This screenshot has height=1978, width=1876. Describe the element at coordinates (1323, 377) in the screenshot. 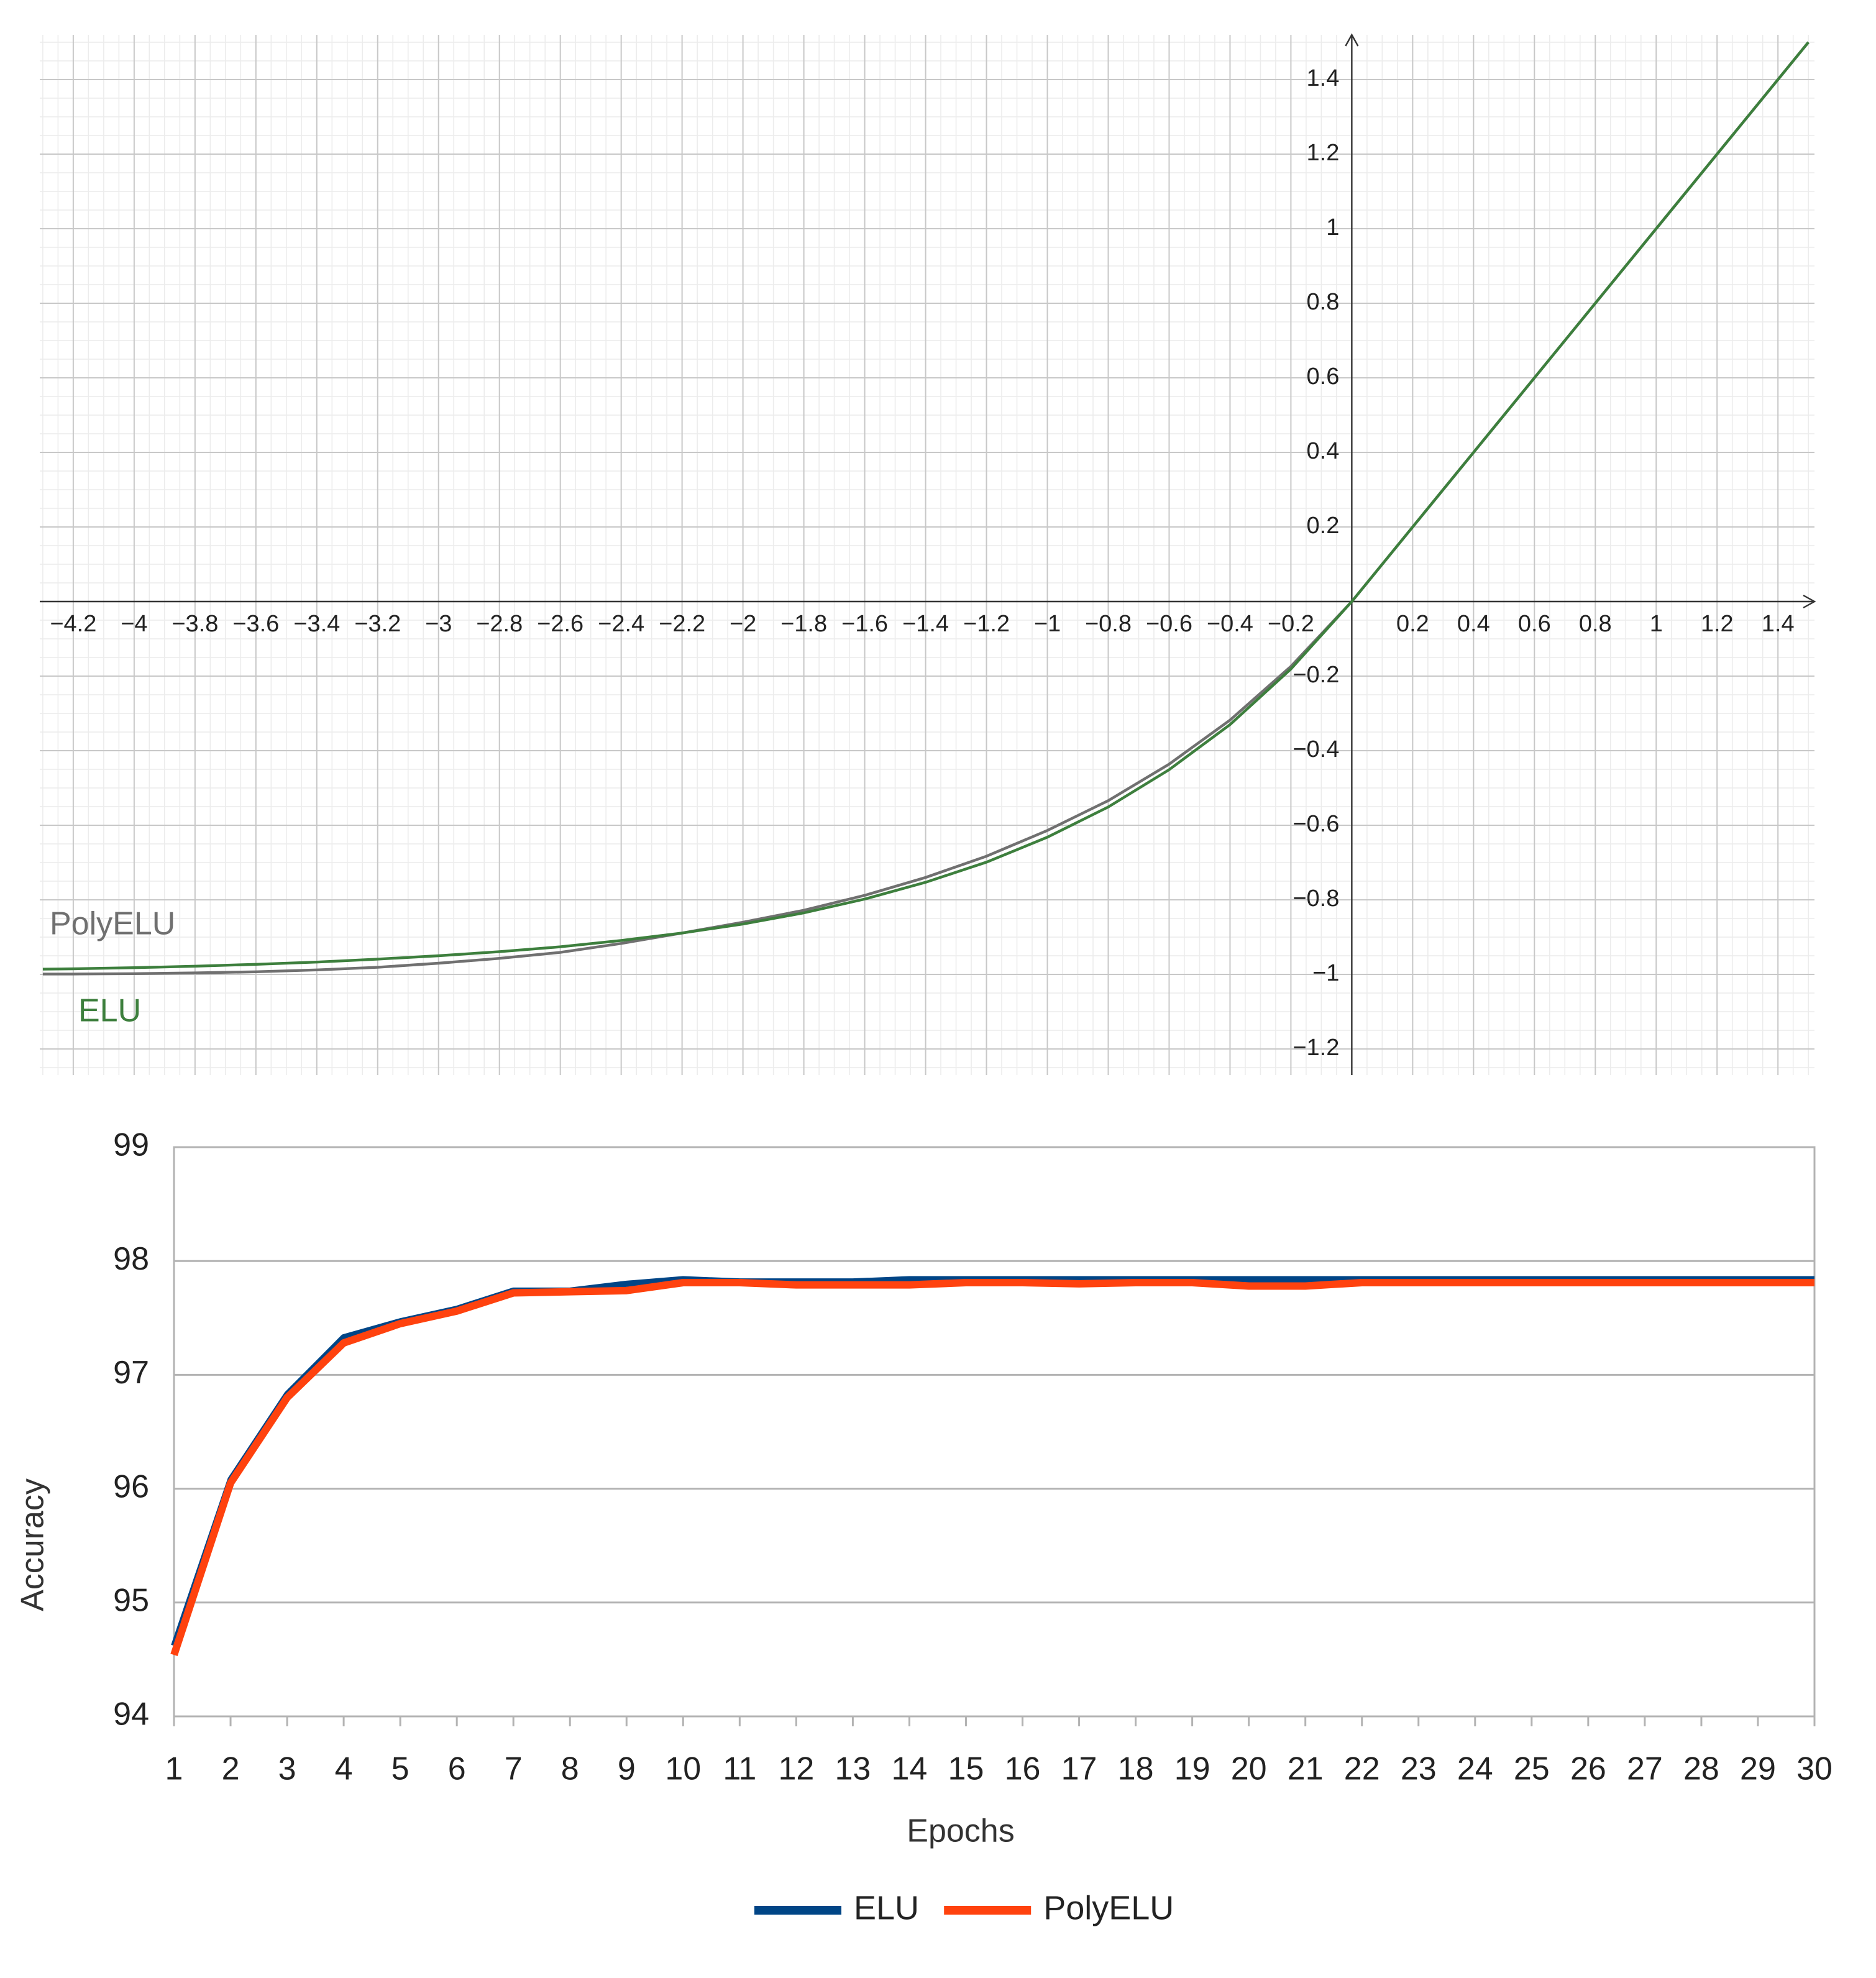

I see `y-tick-label: 0.6` at that location.